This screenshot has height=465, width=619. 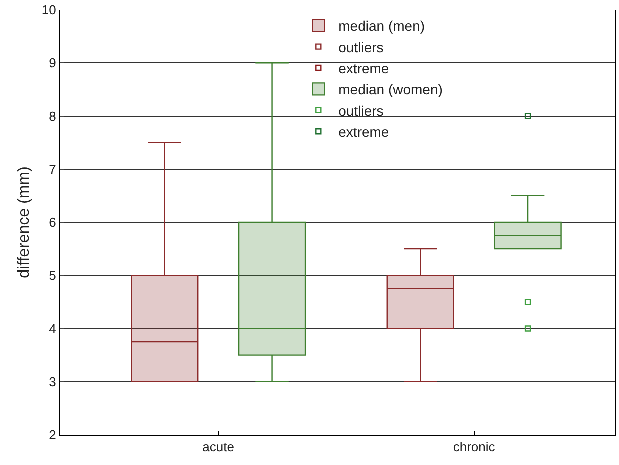 What do you see at coordinates (52, 382) in the screenshot?
I see `y-tick-label: 3` at bounding box center [52, 382].